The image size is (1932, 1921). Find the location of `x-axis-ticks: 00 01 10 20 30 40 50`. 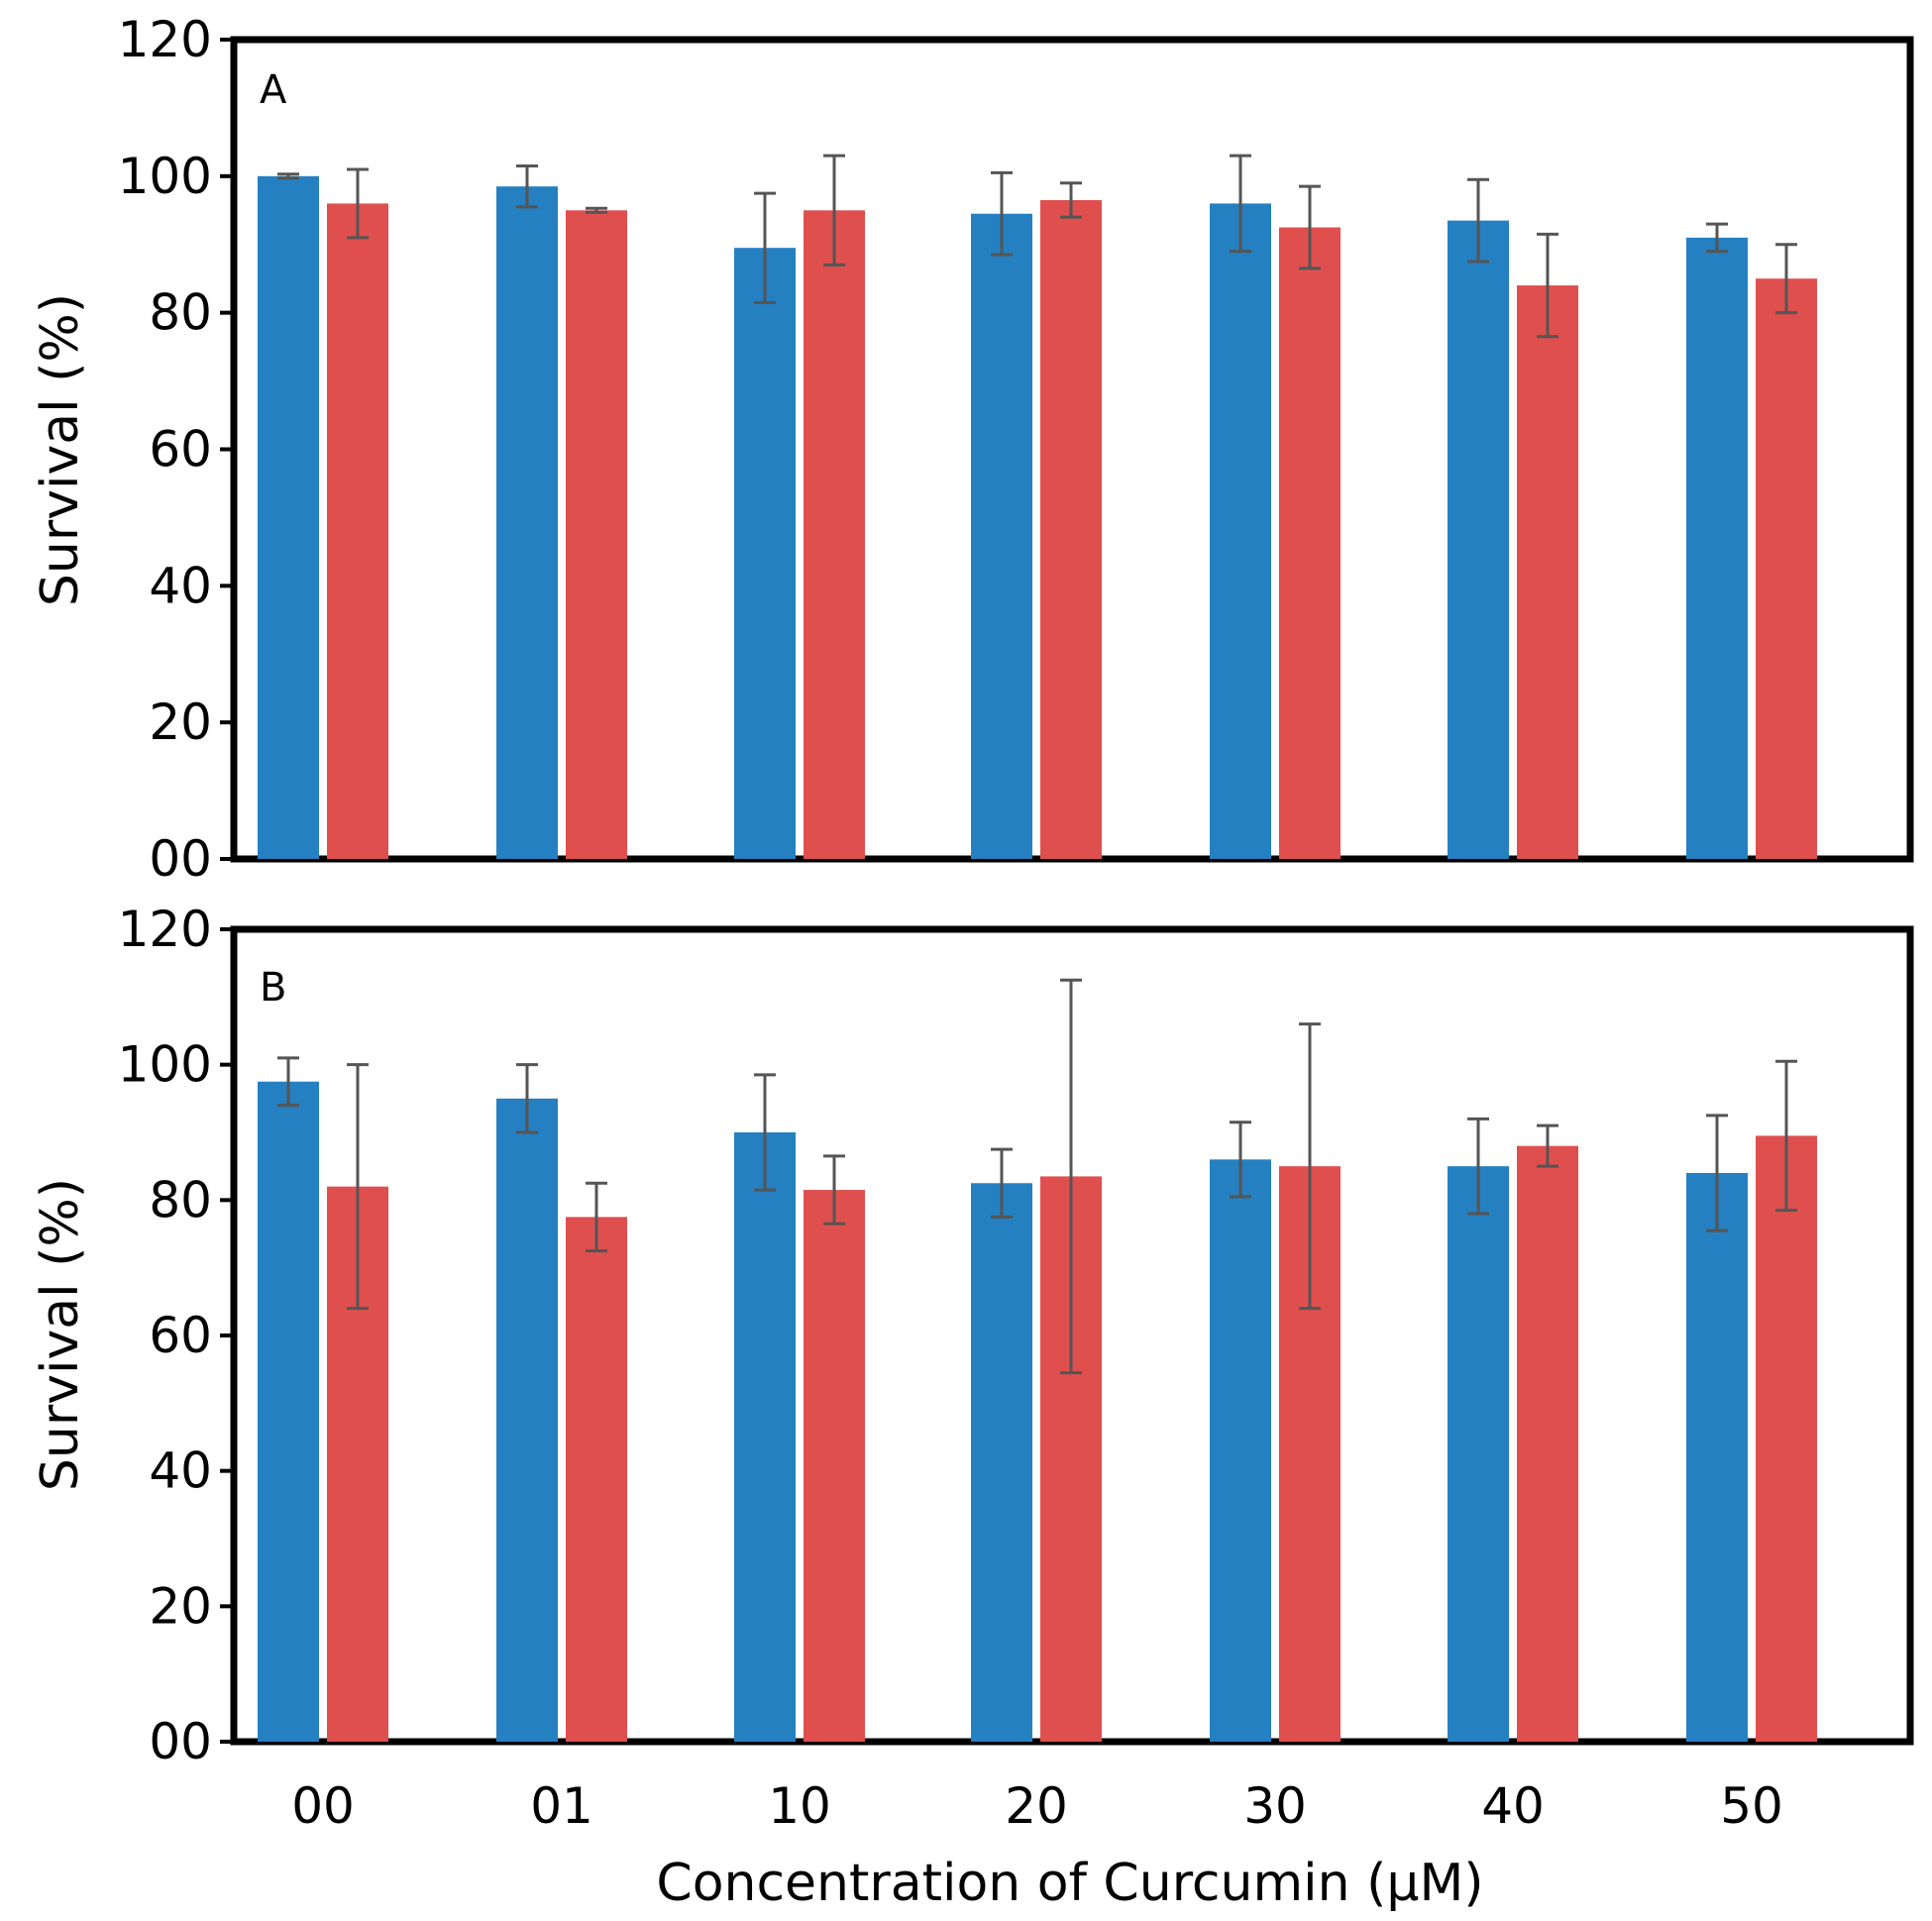

x-axis-ticks: 00 01 10 20 30 40 50 is located at coordinates (1037, 1806).